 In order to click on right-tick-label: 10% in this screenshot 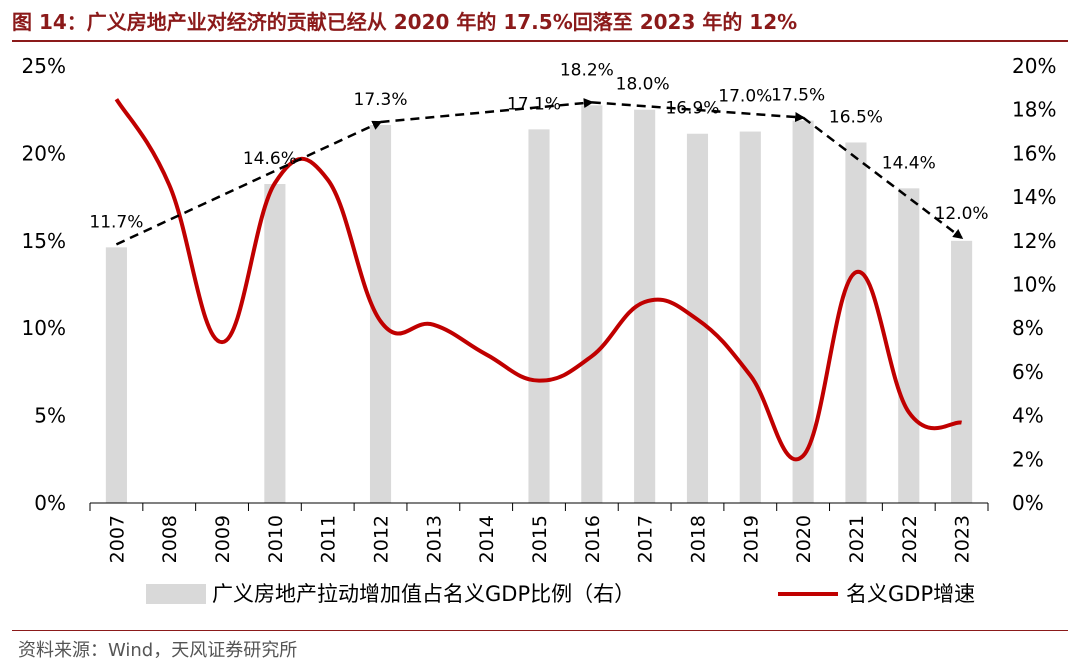, I will do `click(1034, 285)`.